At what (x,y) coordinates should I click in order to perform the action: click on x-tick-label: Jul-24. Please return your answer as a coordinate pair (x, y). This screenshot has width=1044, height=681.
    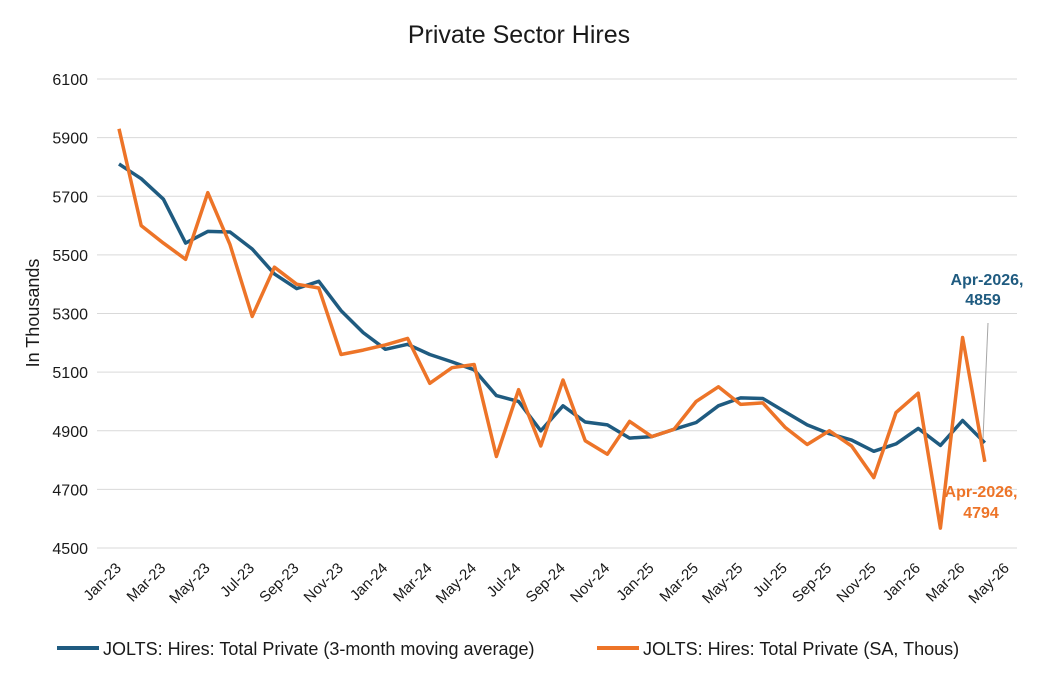
    Looking at the image, I should click on (504, 580).